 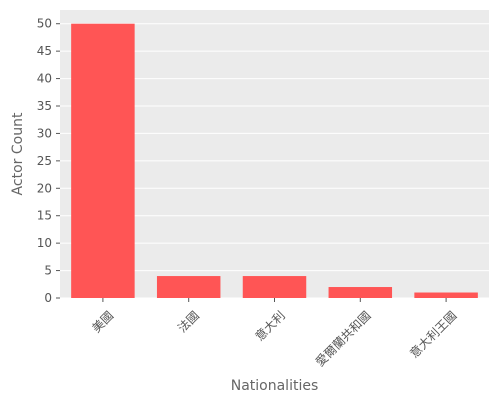 What do you see at coordinates (44, 188) in the screenshot?
I see `y-tick-label: 20` at bounding box center [44, 188].